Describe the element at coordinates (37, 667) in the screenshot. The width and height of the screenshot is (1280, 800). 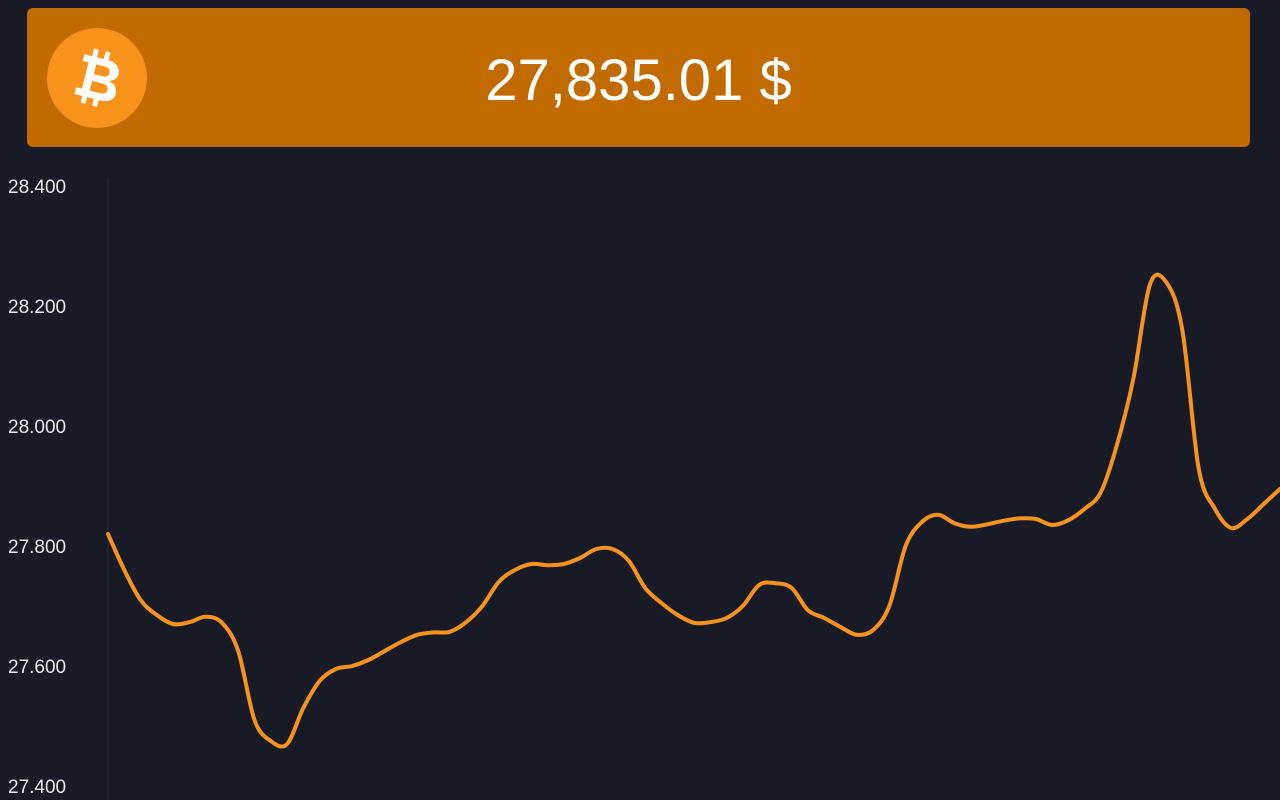
I see `y-tick-label: 27.600` at that location.